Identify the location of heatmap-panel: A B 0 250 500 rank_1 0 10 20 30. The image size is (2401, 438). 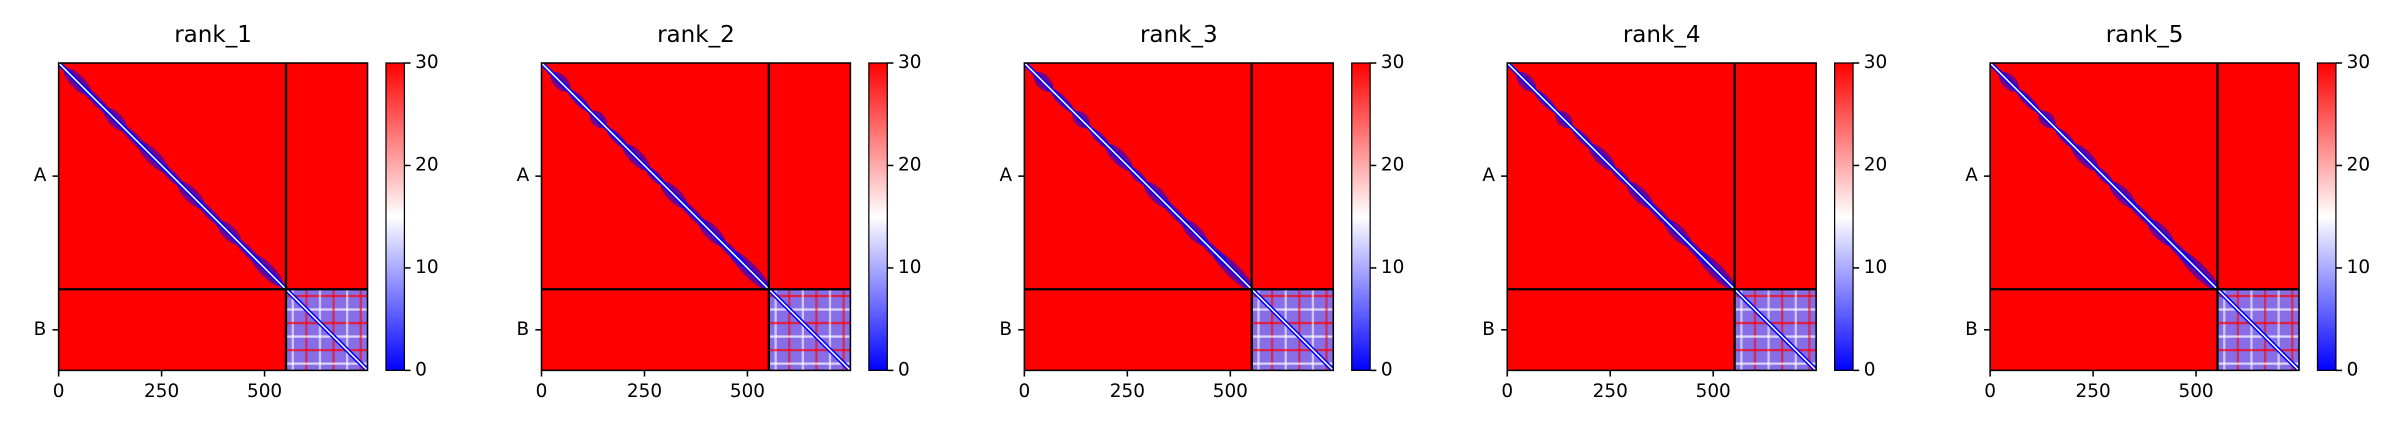
(236, 212).